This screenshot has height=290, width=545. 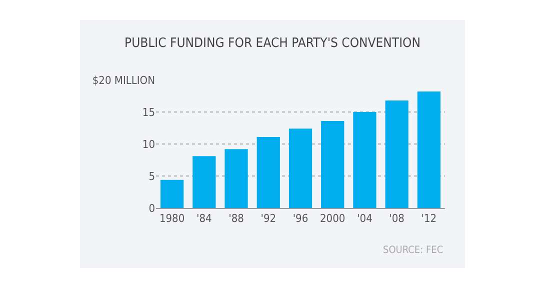 I want to click on x-tick-label: '96, so click(x=300, y=219).